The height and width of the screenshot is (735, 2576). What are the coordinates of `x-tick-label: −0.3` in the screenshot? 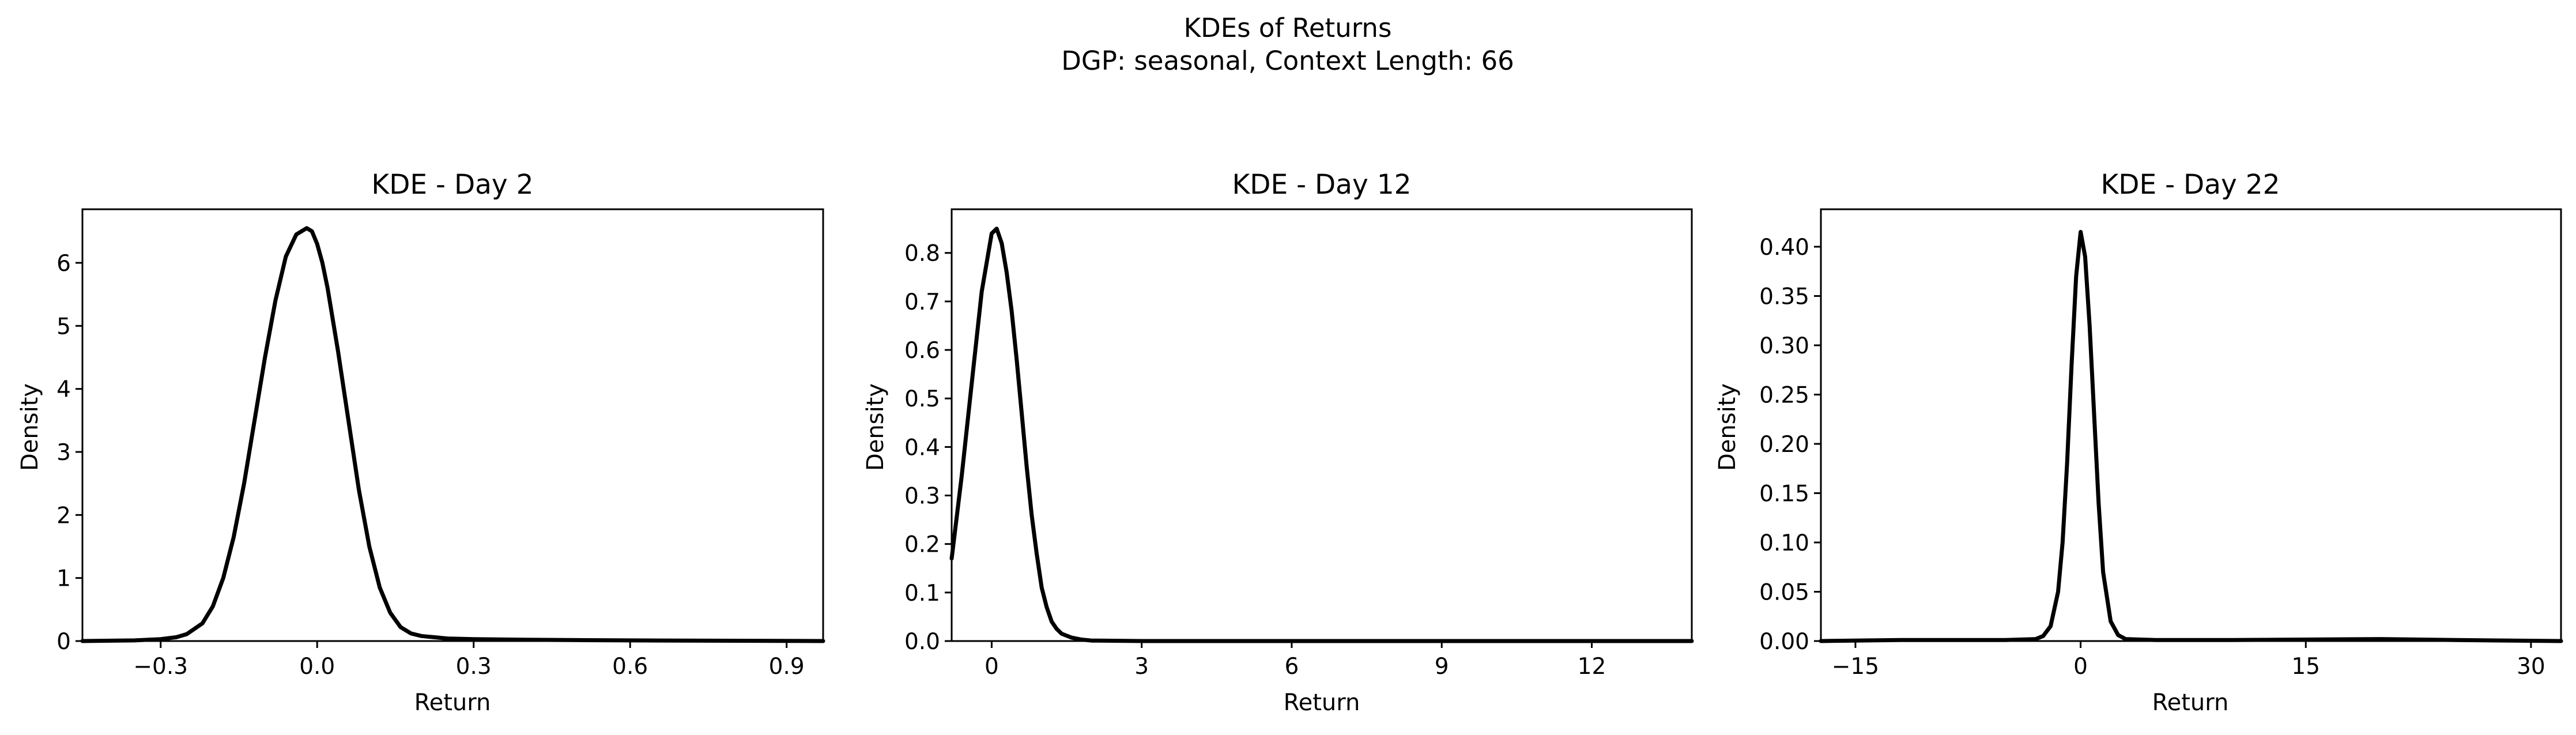 It's located at (160, 667).